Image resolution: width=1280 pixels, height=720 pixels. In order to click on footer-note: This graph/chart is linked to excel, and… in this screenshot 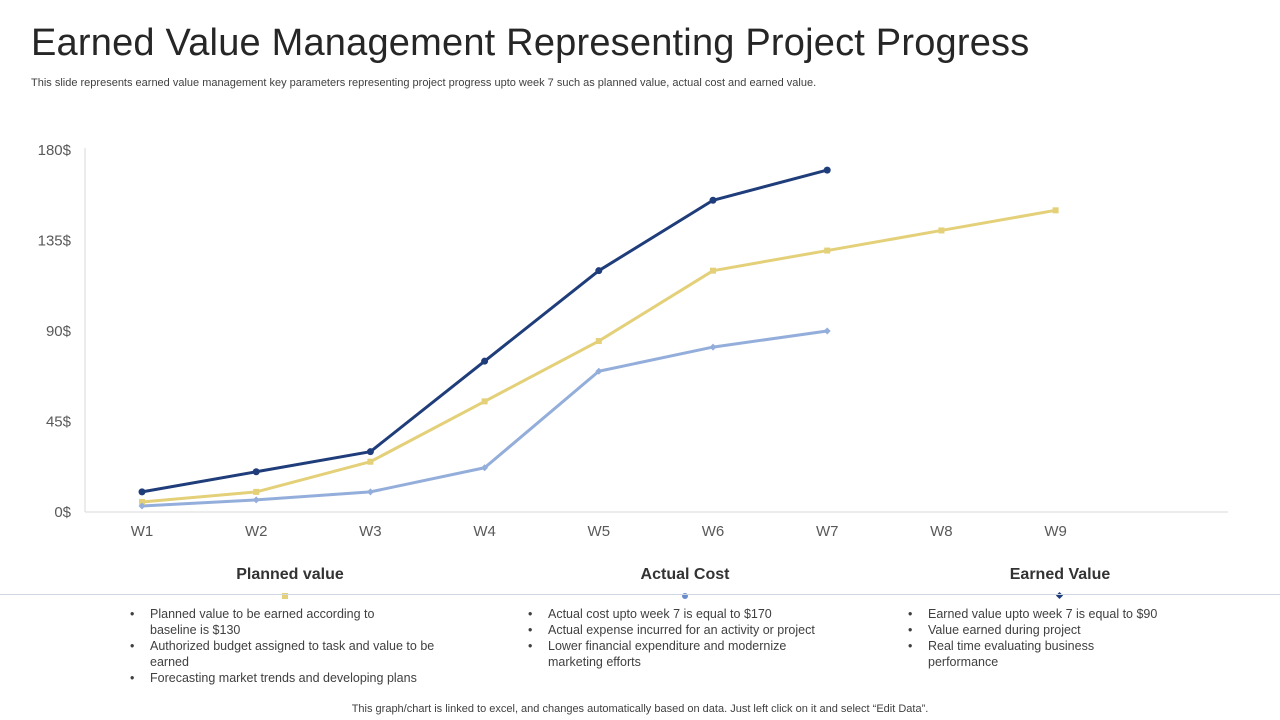, I will do `click(640, 709)`.